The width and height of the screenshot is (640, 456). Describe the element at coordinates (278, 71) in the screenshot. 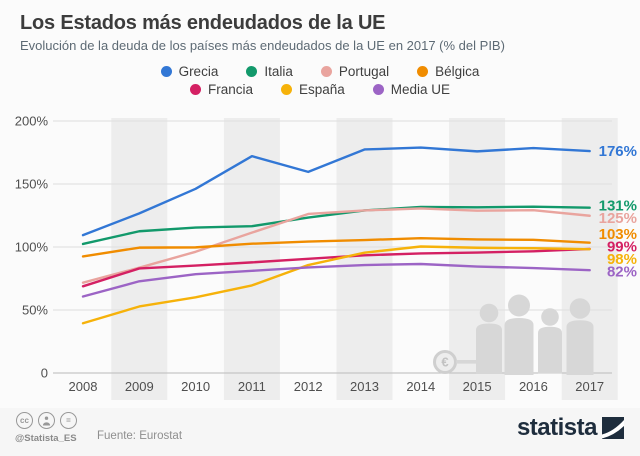

I see `legend-label-italia: Italia` at that location.